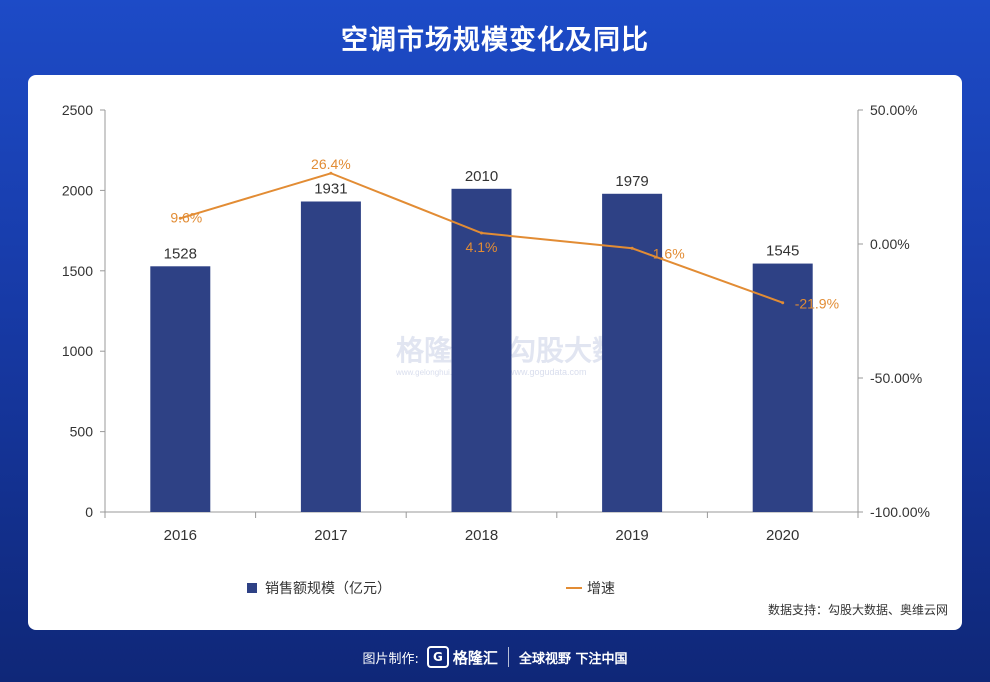  I want to click on growth-point-2019, so click(632, 248).